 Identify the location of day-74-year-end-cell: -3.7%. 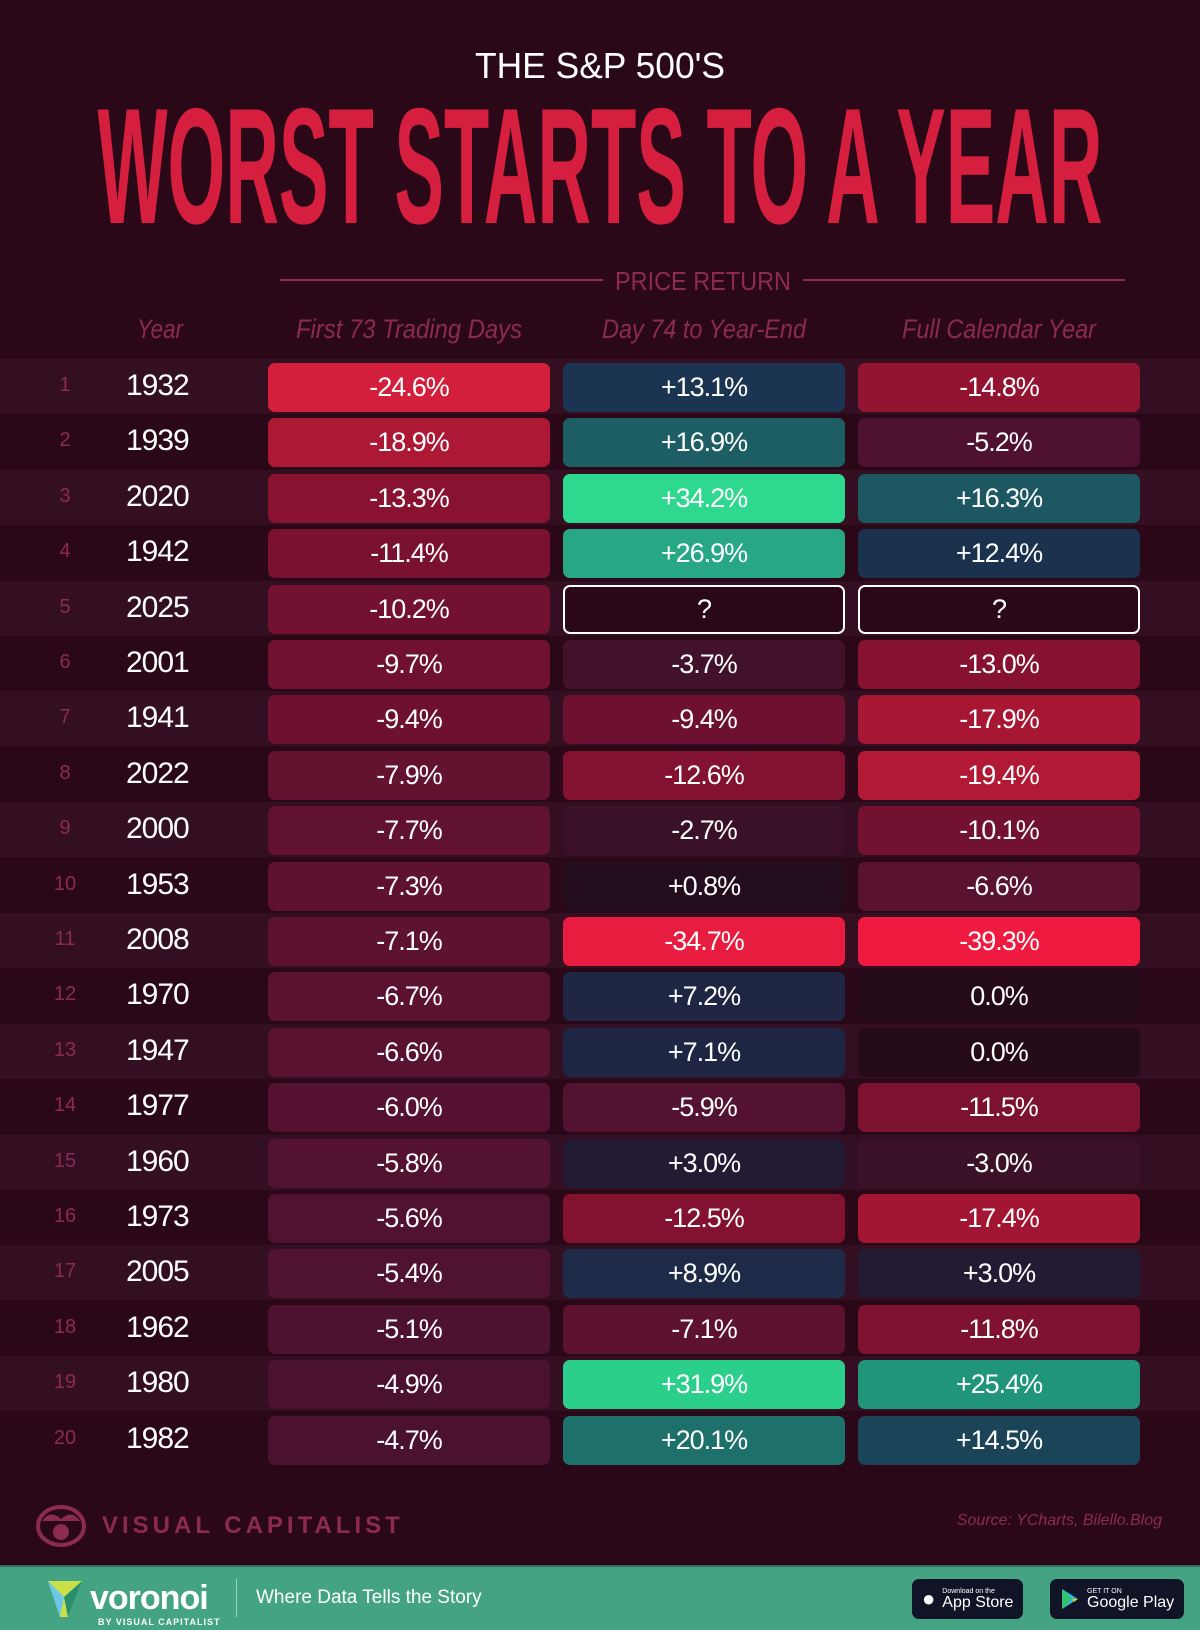
(704, 664).